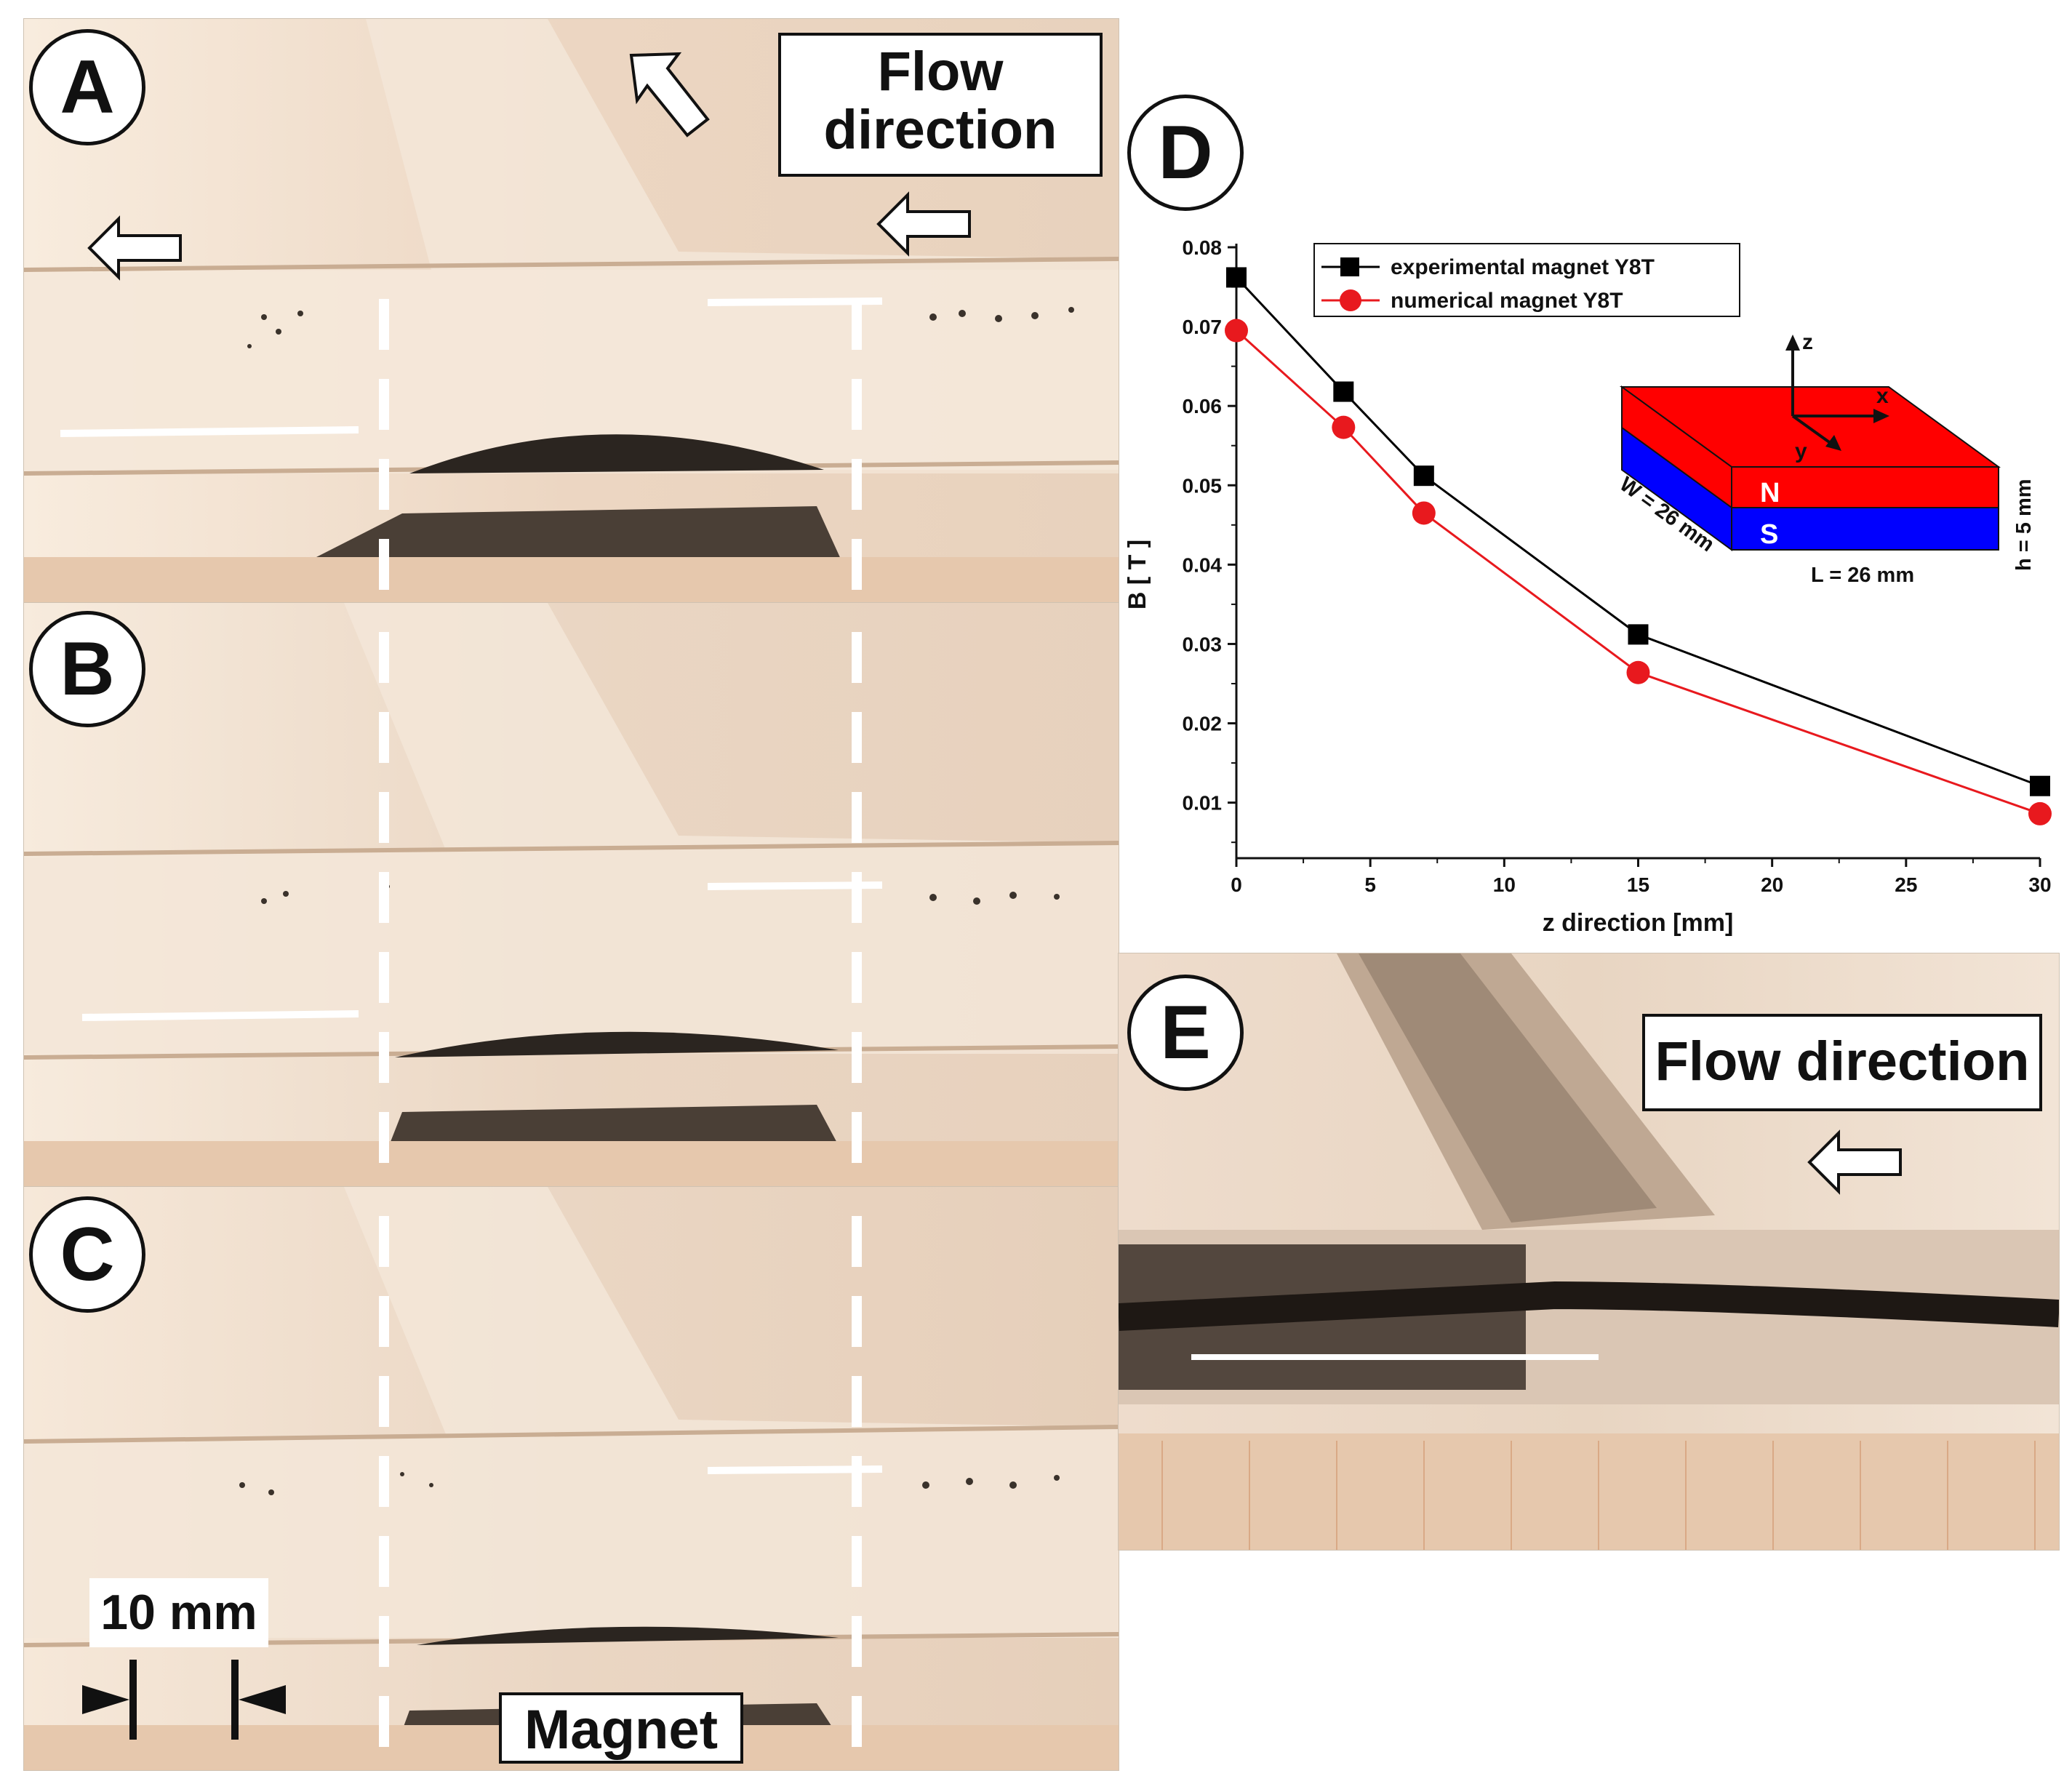  What do you see at coordinates (1203, 803) in the screenshot?
I see `y-tick-label: 0.01` at bounding box center [1203, 803].